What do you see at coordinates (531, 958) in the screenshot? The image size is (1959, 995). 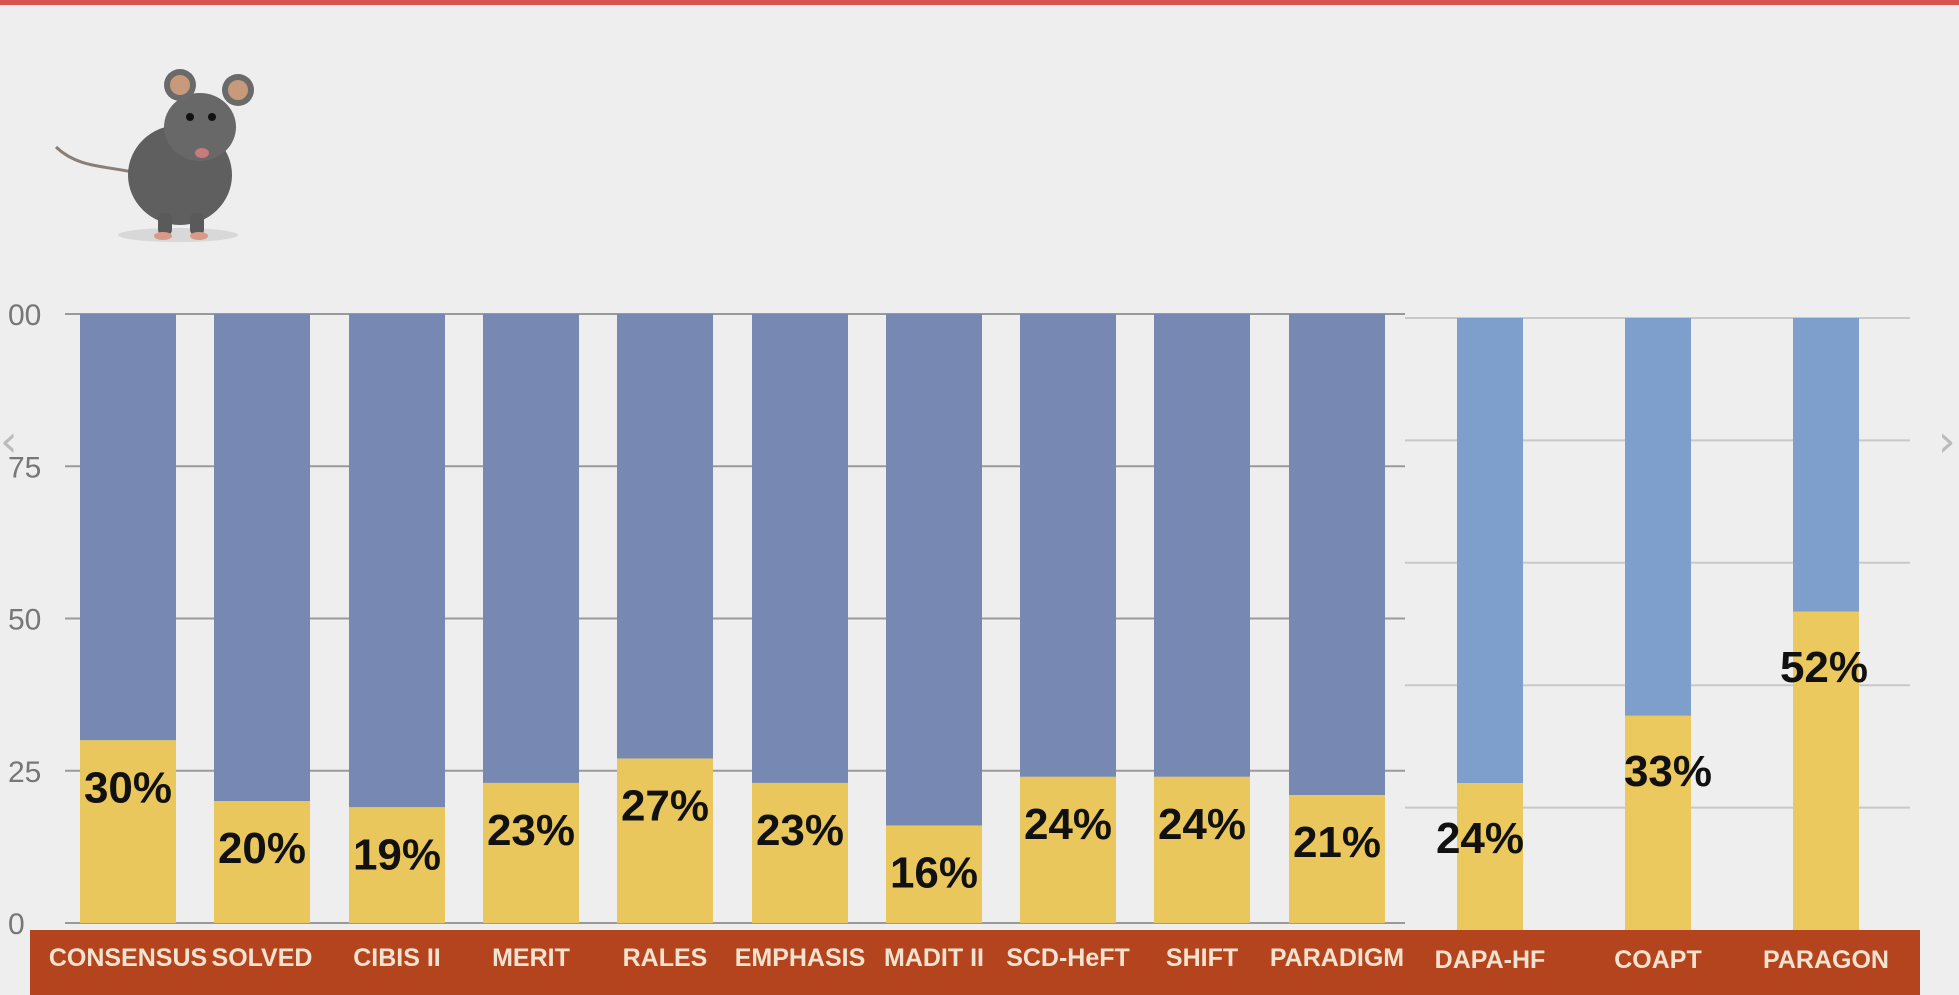 I see `category-label: MERIT` at bounding box center [531, 958].